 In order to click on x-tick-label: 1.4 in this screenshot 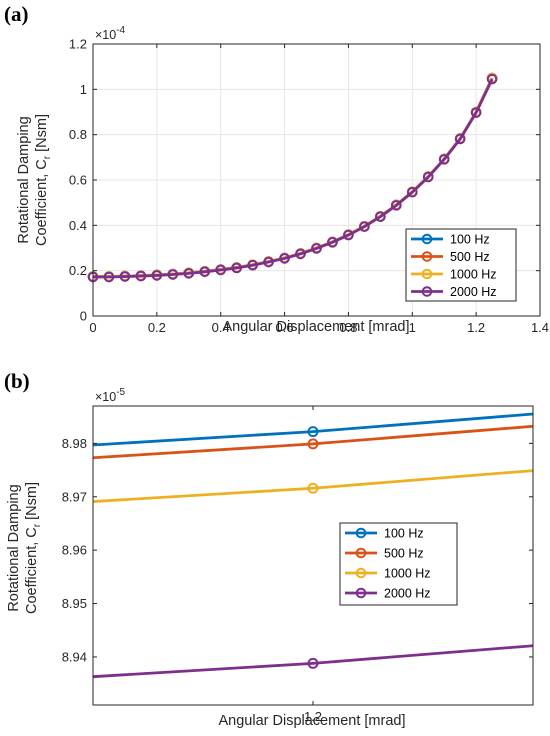, I will do `click(540, 327)`.